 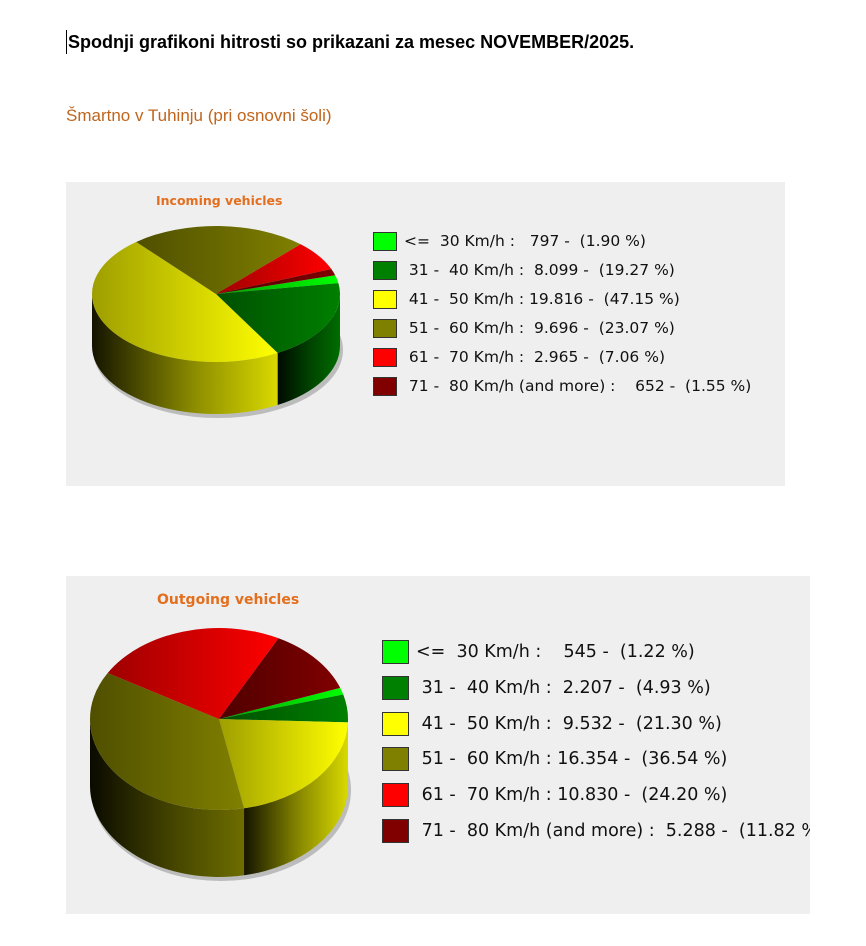 What do you see at coordinates (539, 328) in the screenshot?
I see `incoming-legend-label: 51 - 60 Km/h : 9.696 - (23.07 %)` at bounding box center [539, 328].